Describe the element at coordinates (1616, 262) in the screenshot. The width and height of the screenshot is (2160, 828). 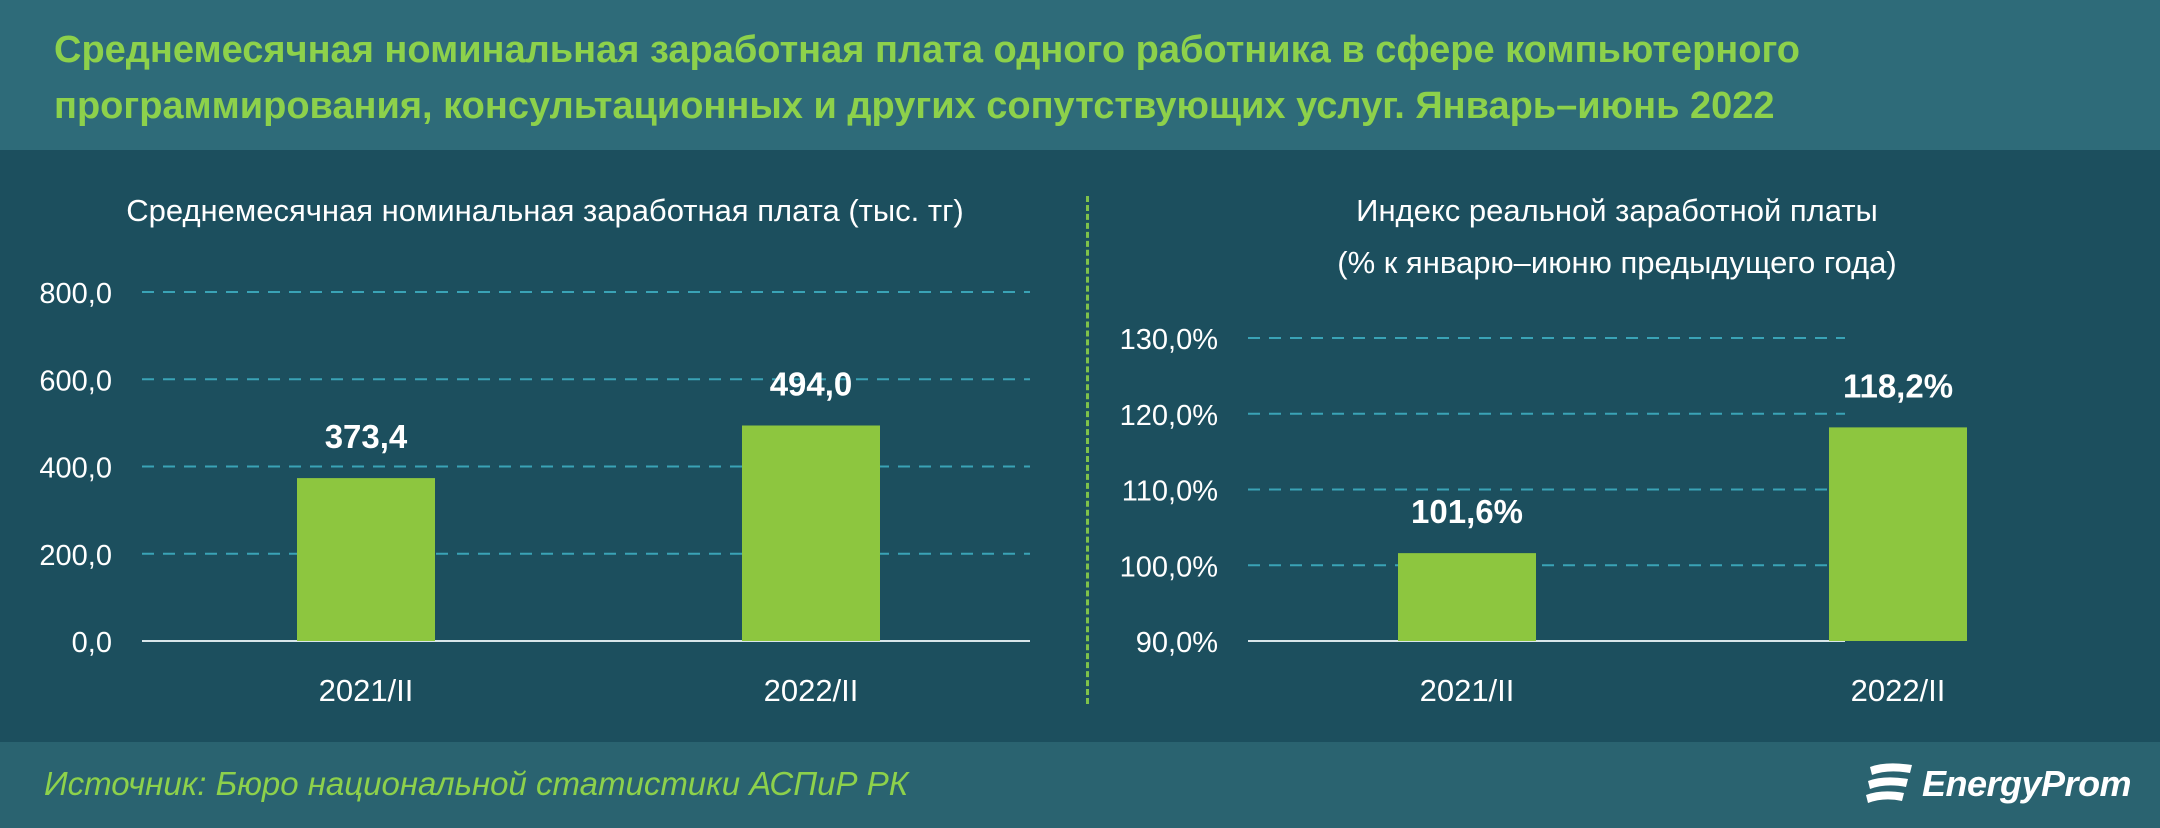
I see `chart-subtitle: (% к январю–июню предыдущего года)` at that location.